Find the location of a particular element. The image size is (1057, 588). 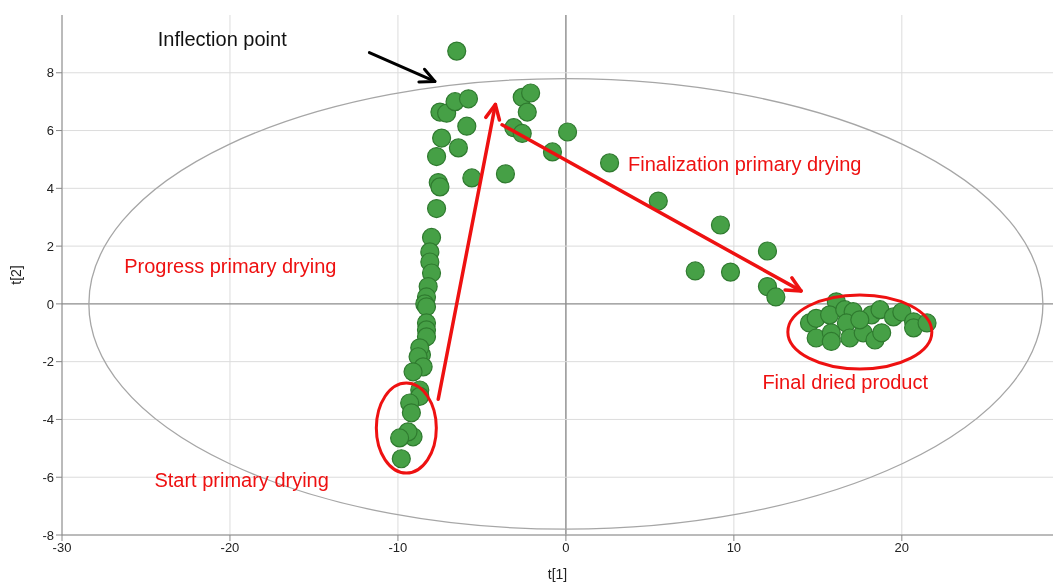

annotation: Start primary drying is located at coordinates (241, 479).